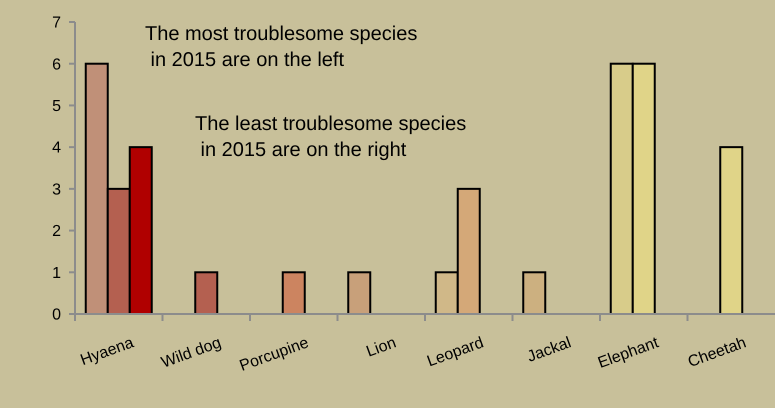 The width and height of the screenshot is (775, 408). Describe the element at coordinates (57, 23) in the screenshot. I see `y-tick-label: 7` at that location.